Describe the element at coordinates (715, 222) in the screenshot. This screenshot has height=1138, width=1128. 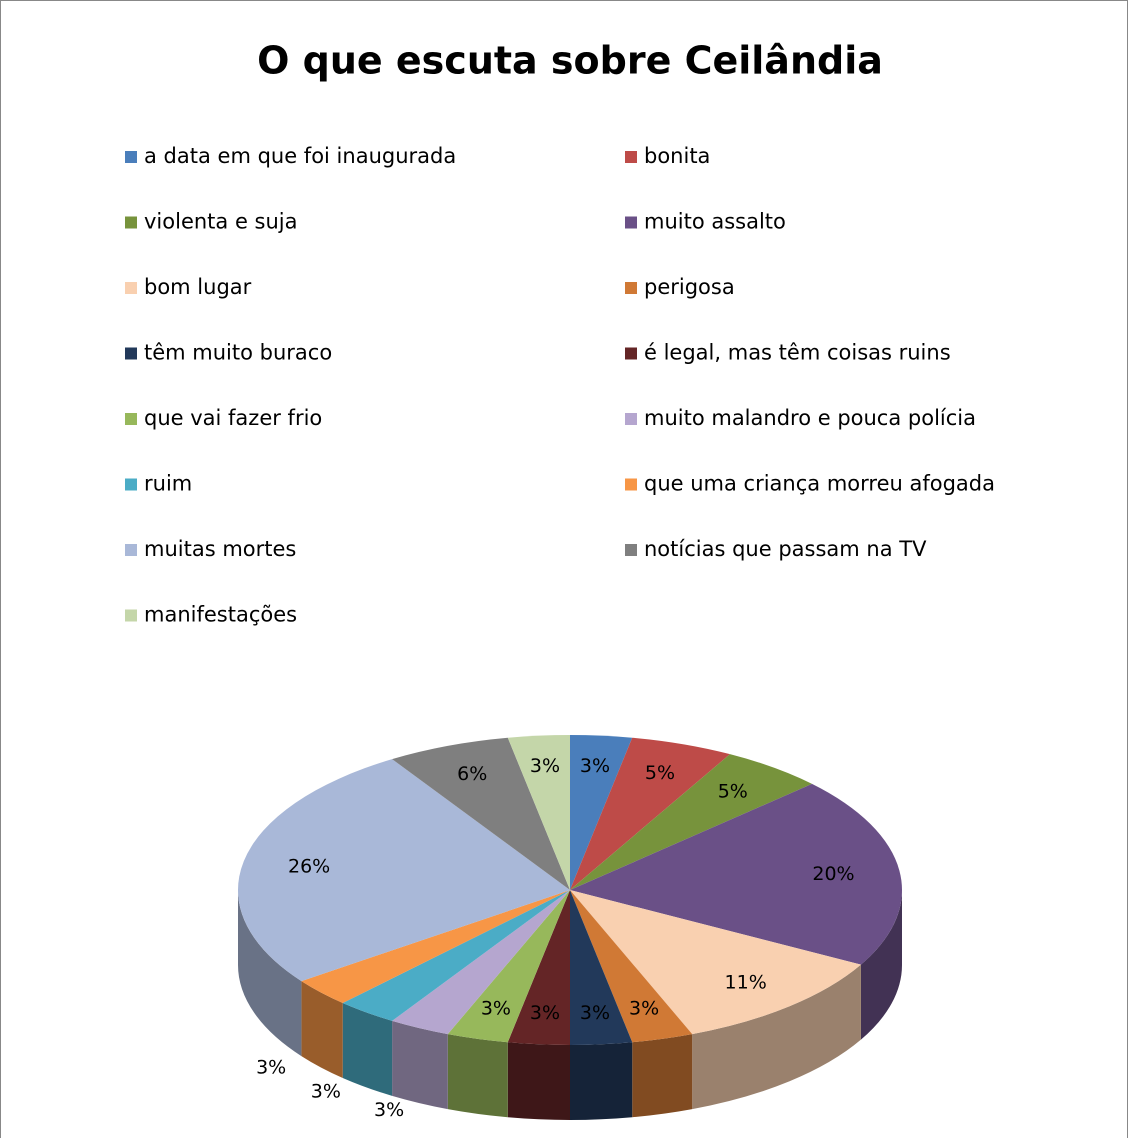
I see `legend-label: muito assalto` at that location.